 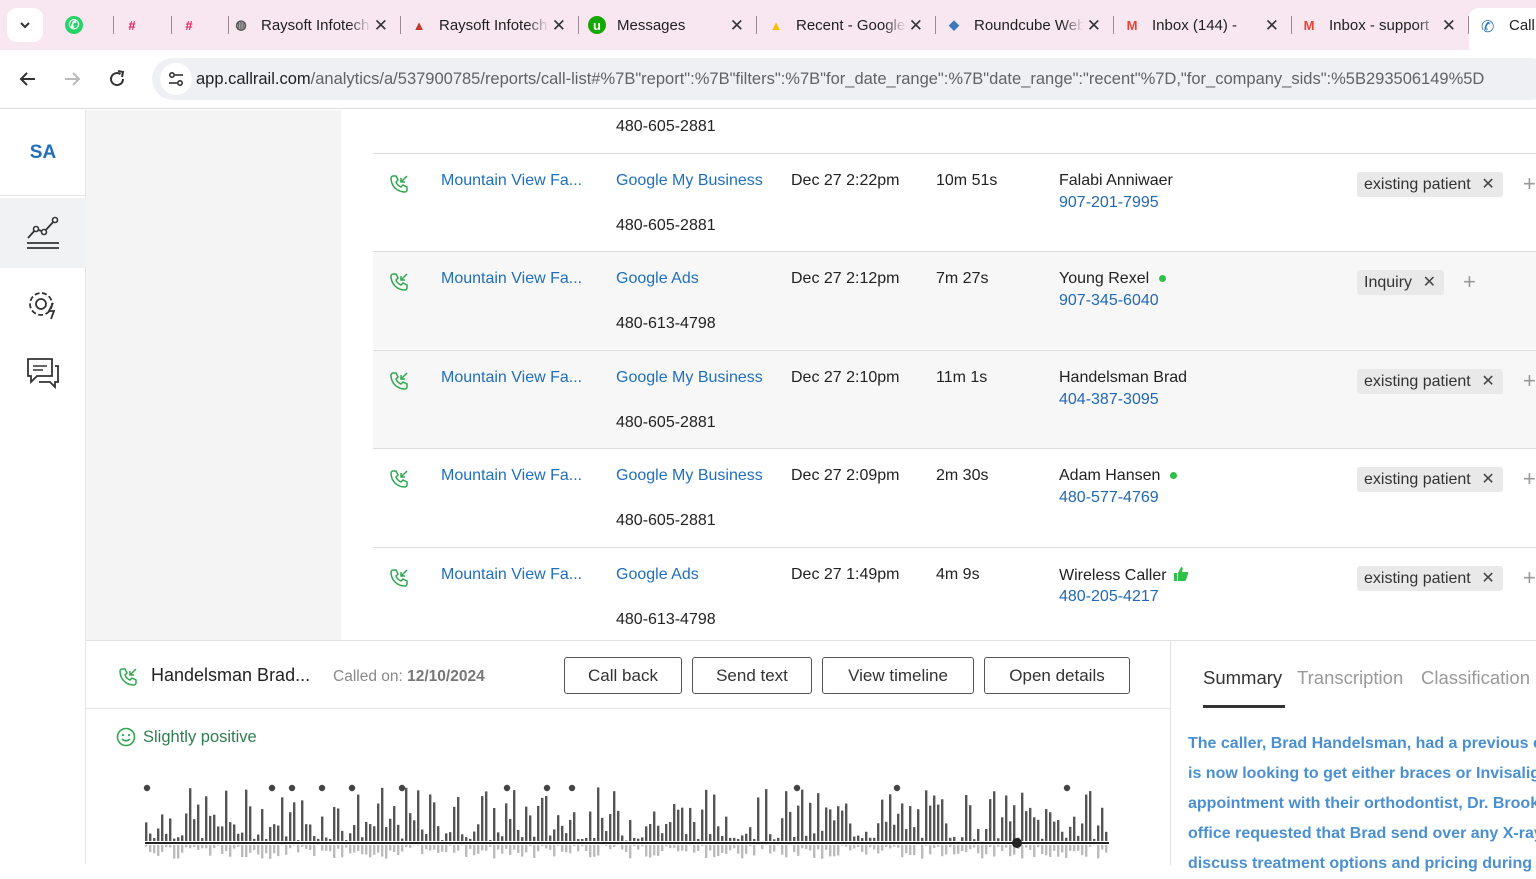 I want to click on browser-tab: ▲Raysoft Infotech✕, so click(x=488, y=25).